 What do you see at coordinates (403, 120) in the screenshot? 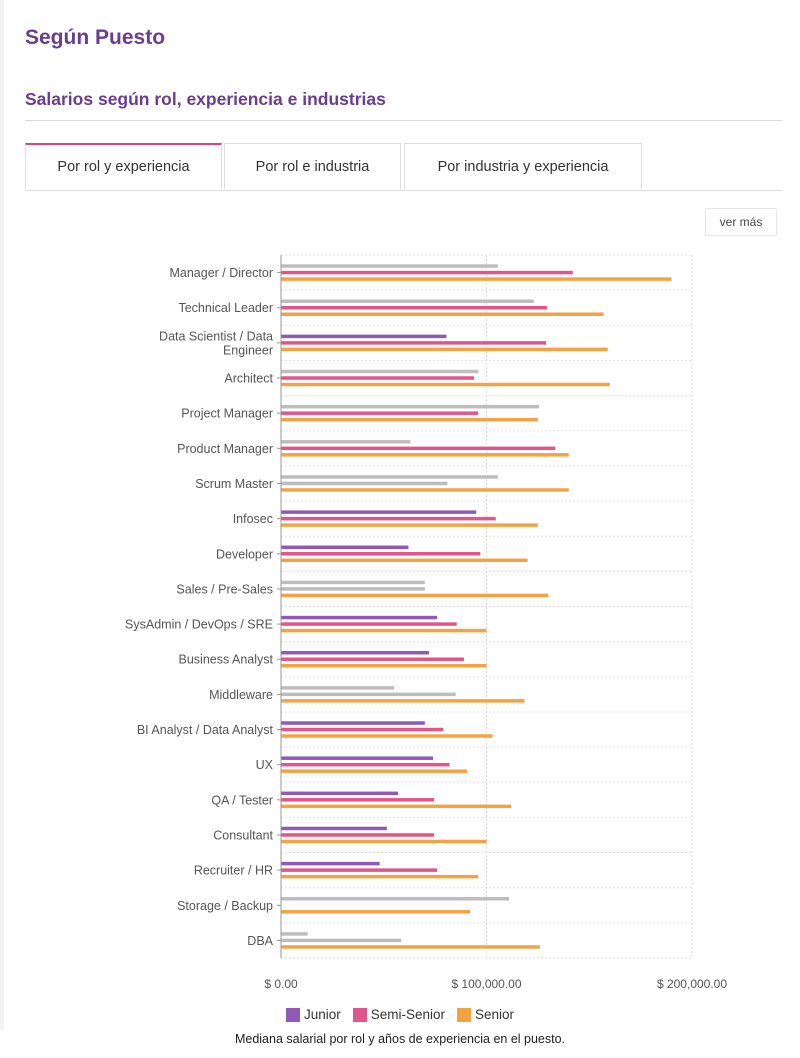
I see `section-divider` at bounding box center [403, 120].